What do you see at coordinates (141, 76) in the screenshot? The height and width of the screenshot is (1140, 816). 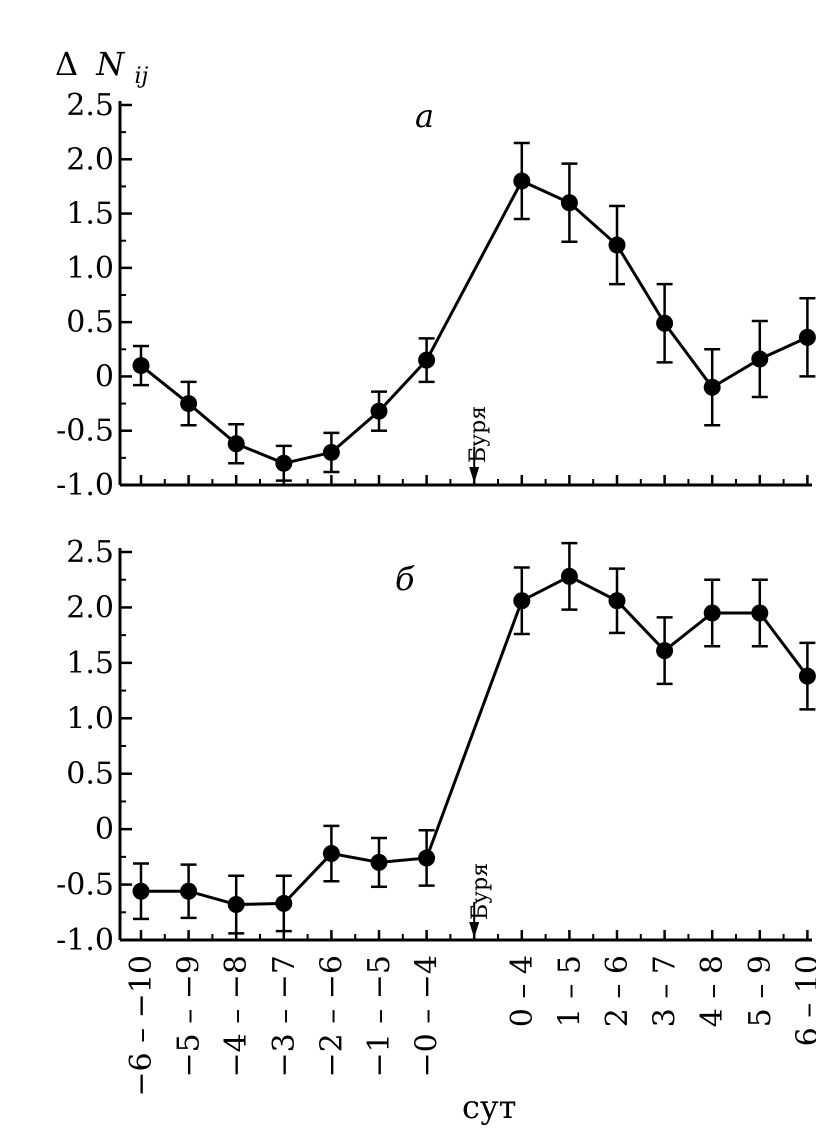 I see `y-axis-label-sub: ij` at bounding box center [141, 76].